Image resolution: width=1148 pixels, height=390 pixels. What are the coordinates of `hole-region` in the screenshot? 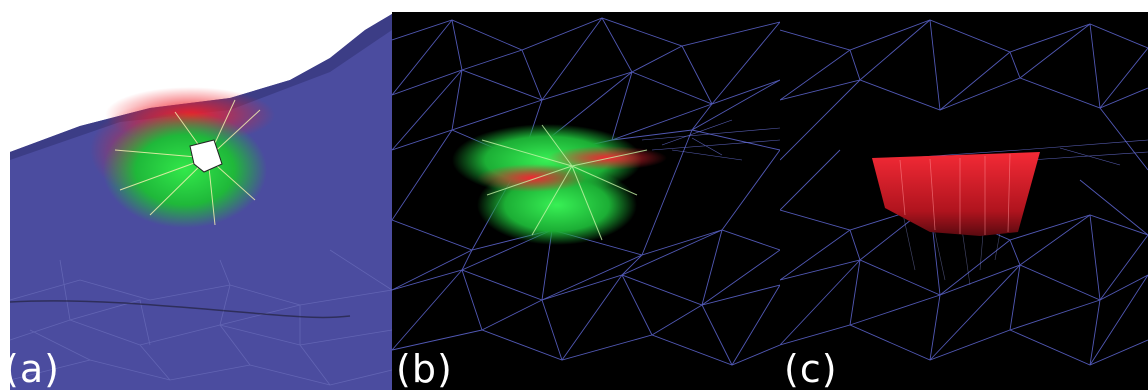 It's located at (206, 156).